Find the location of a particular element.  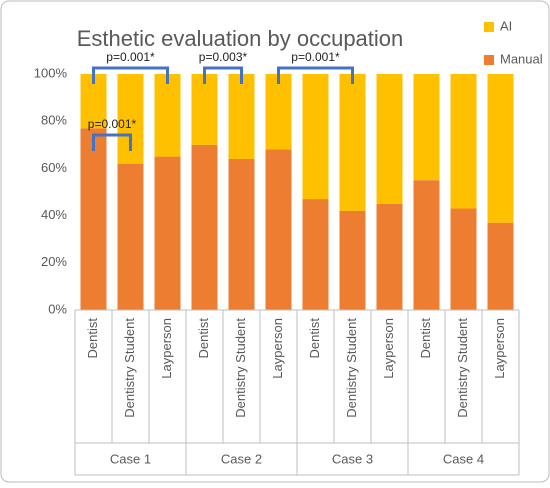

group-label: Case 2 is located at coordinates (241, 458).